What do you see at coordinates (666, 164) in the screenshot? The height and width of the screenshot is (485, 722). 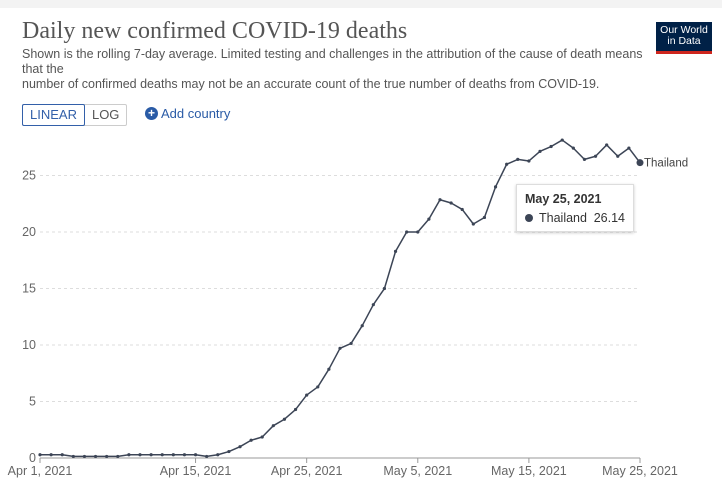 I see `series-label: Thailand` at bounding box center [666, 164].